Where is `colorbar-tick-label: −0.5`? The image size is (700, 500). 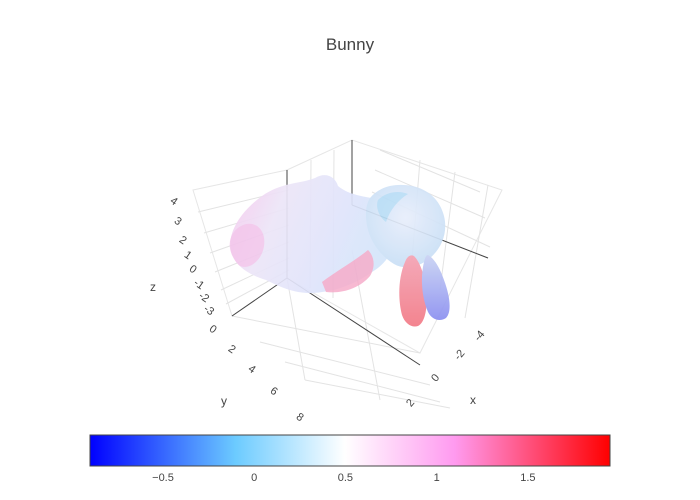
colorbar-tick-label: −0.5 is located at coordinates (163, 478).